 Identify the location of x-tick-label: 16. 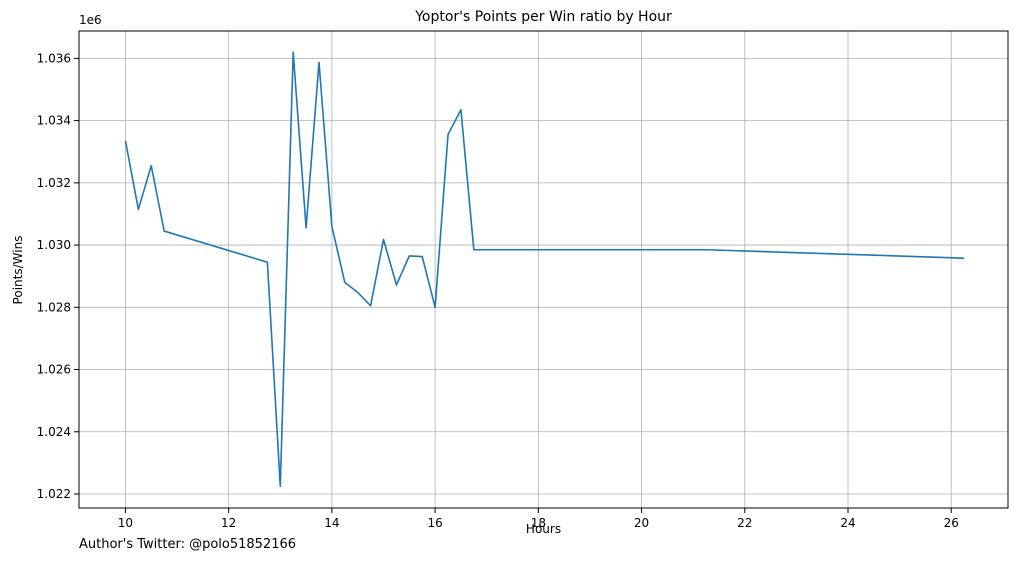
(434, 523).